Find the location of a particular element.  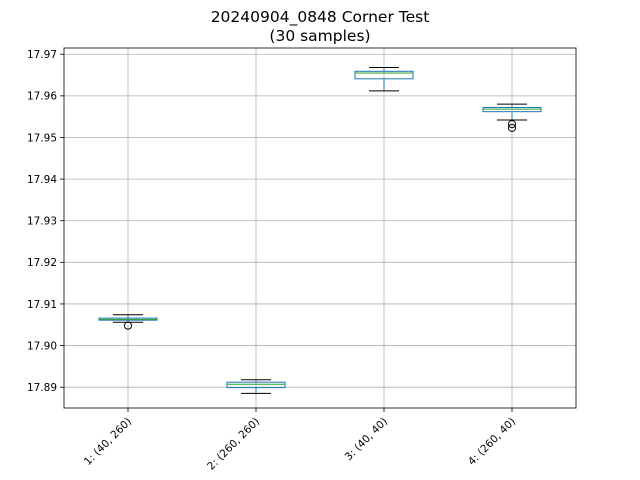

y-tick-label: 17.94 is located at coordinates (42, 180).